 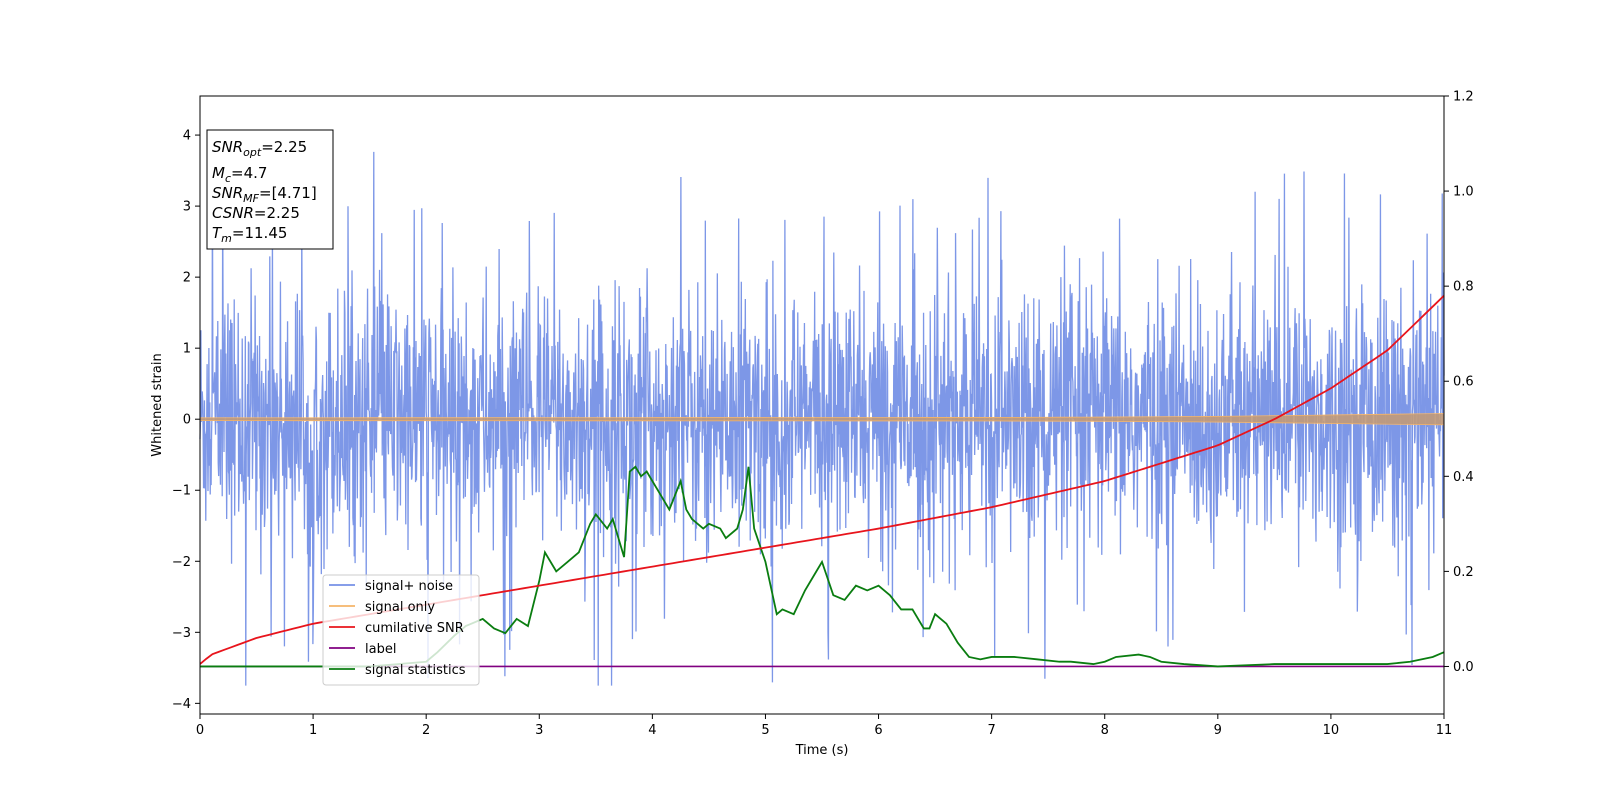 What do you see at coordinates (1463, 667) in the screenshot?
I see `y2-tick-label: 0.0` at bounding box center [1463, 667].